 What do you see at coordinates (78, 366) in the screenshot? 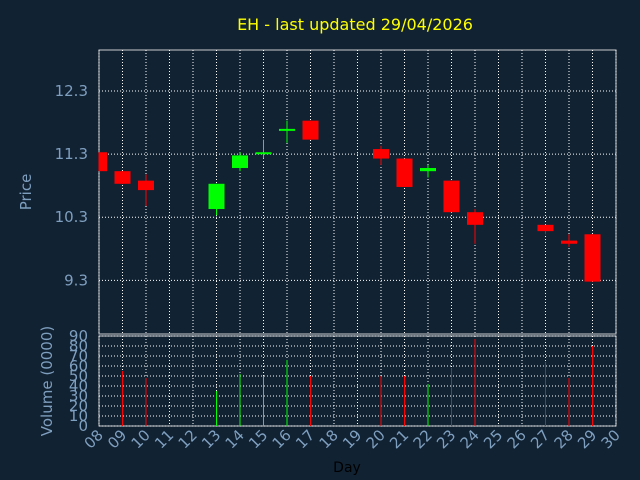
I see `volume-y-tick-label: 60` at bounding box center [78, 366].